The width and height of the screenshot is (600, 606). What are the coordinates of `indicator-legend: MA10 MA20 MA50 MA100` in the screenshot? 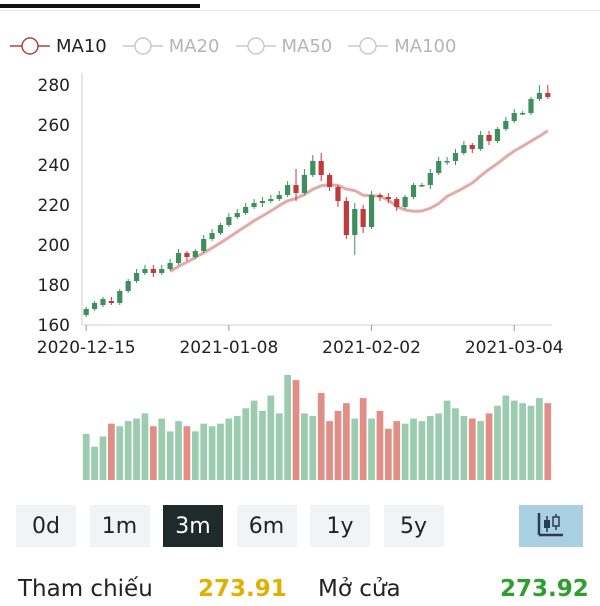 It's located at (241, 46).